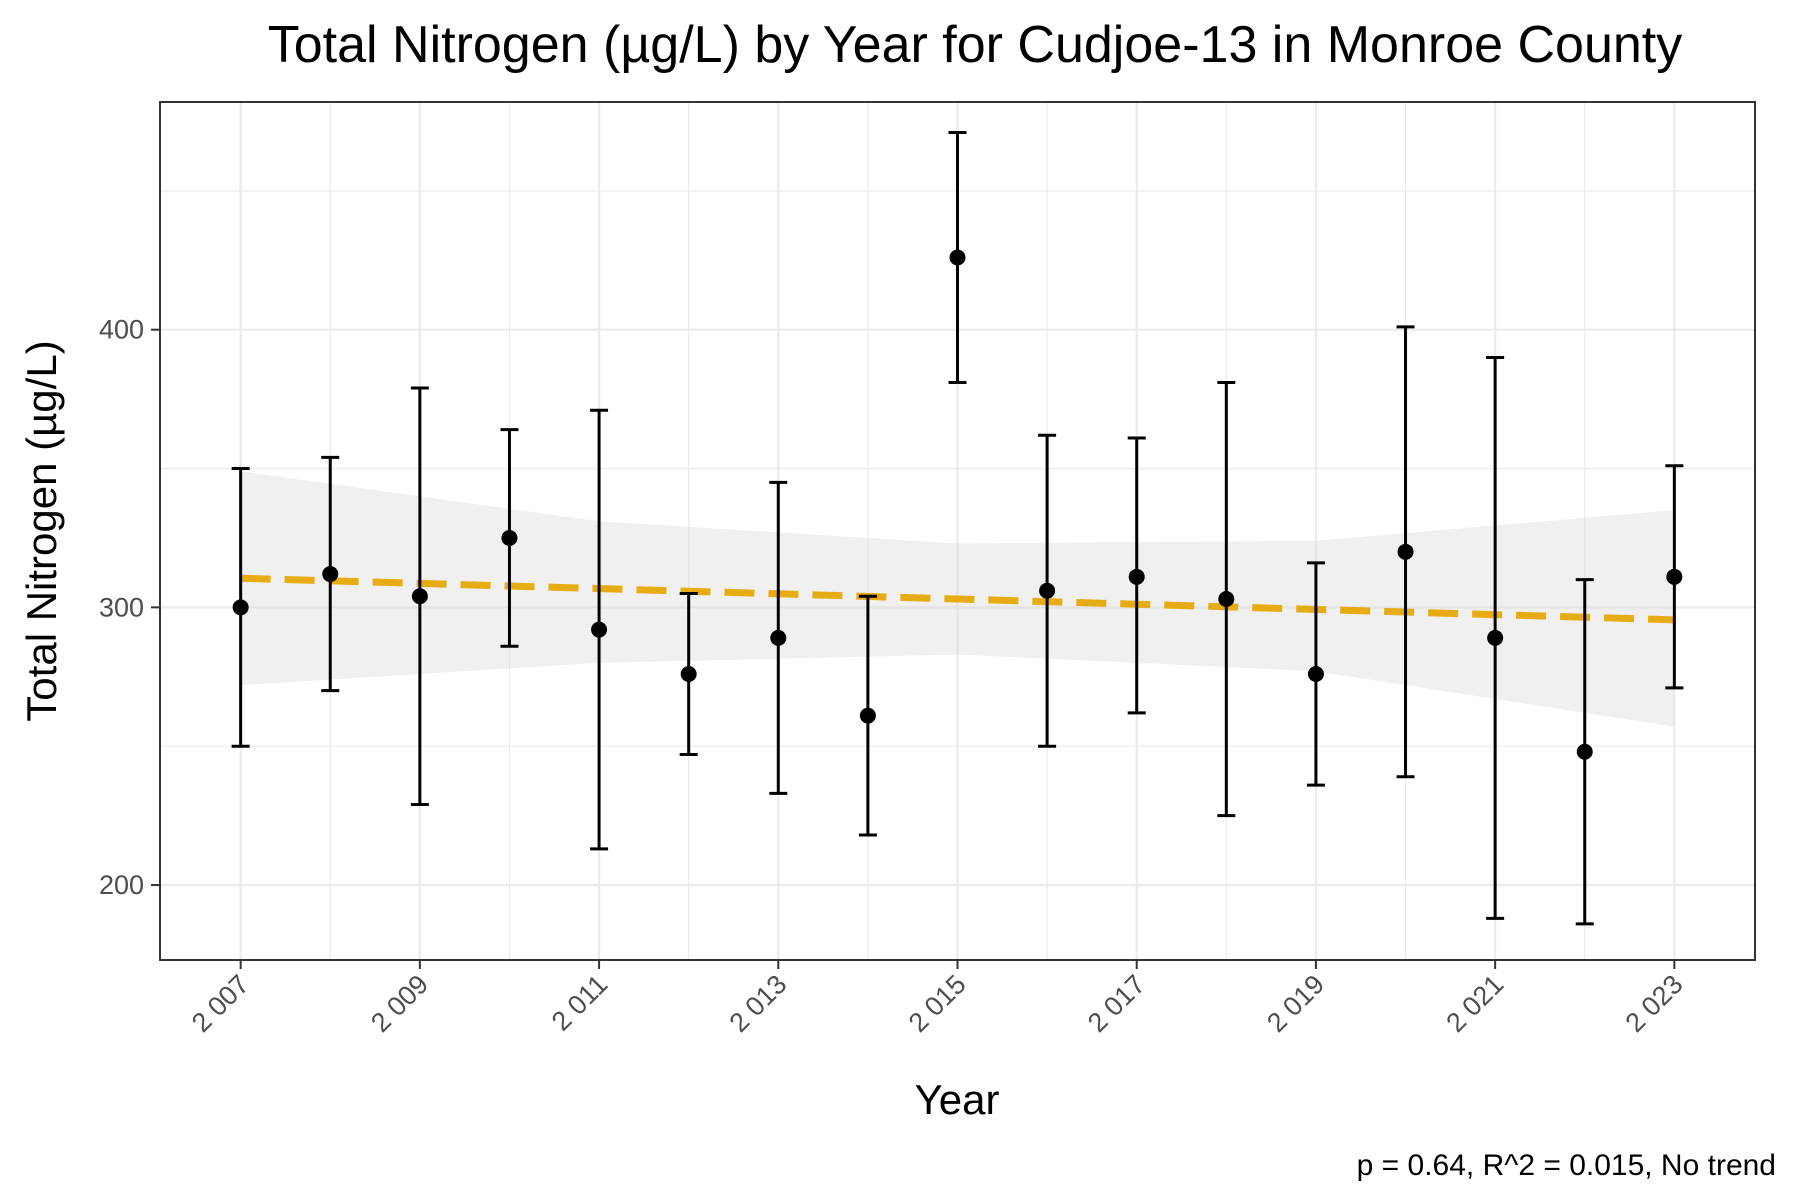  I want to click on point-2010, so click(509, 537).